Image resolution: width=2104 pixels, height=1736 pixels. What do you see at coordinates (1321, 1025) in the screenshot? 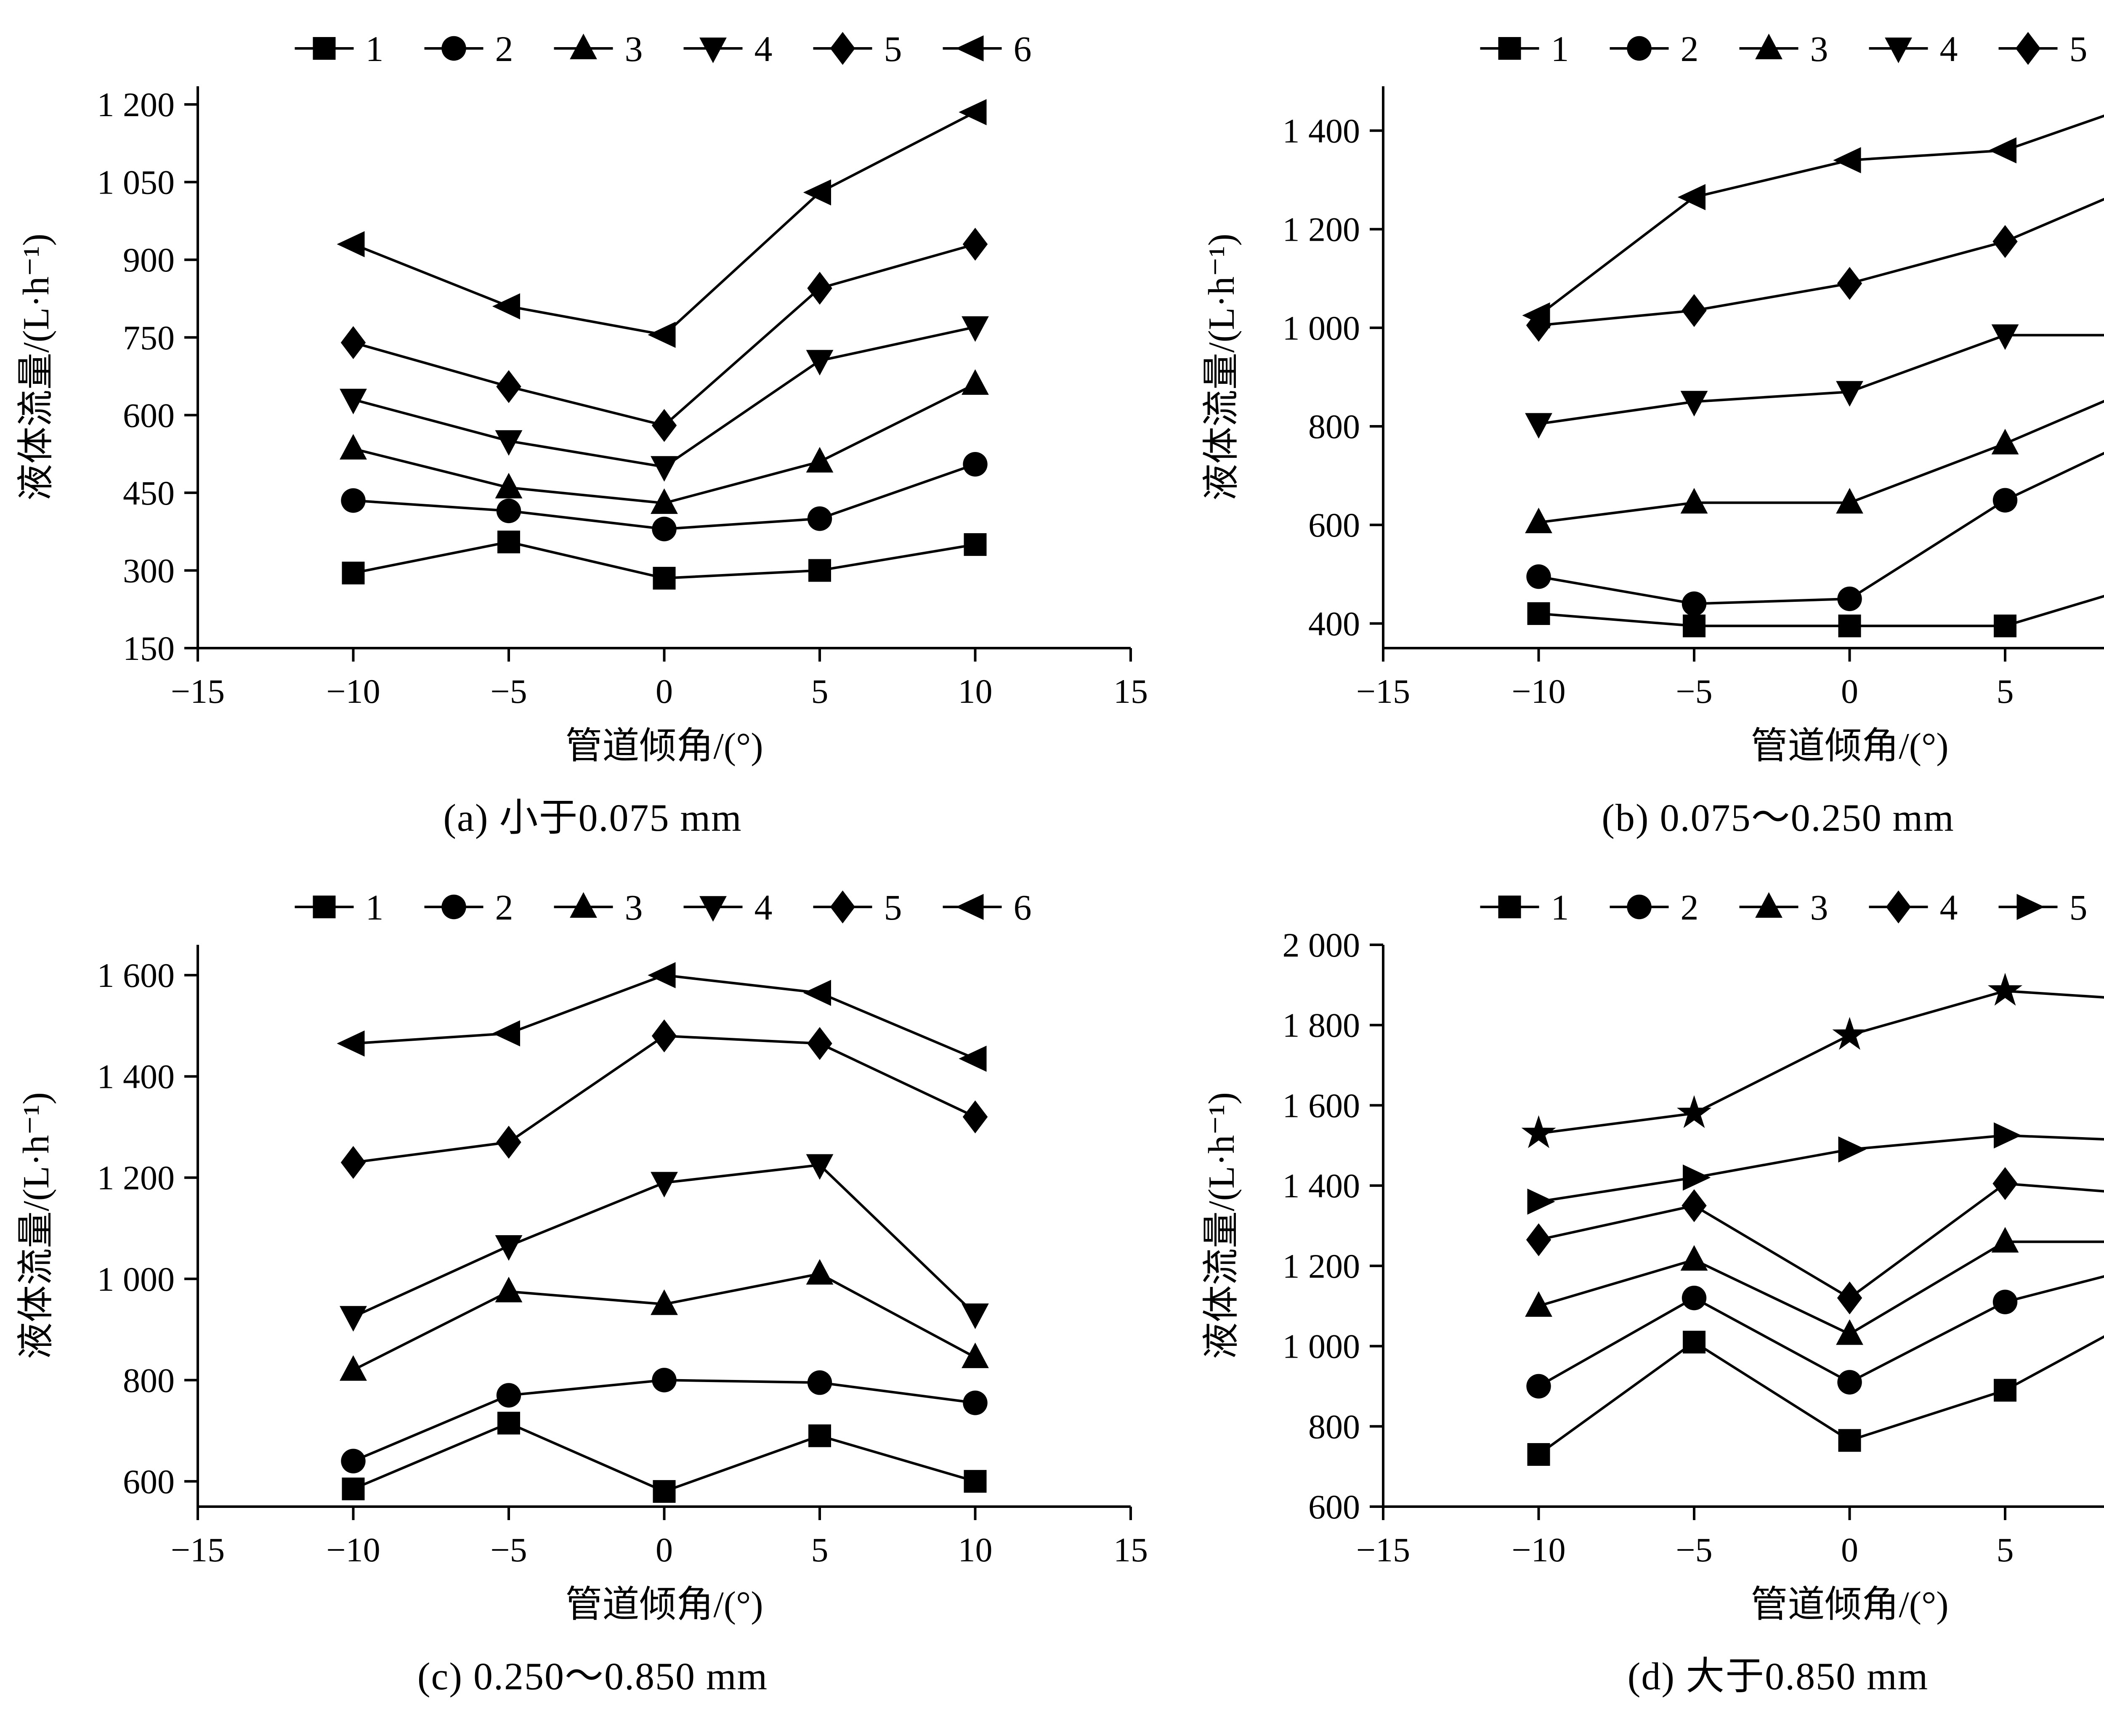
I see `svg-text: 1 800` at bounding box center [1321, 1025].